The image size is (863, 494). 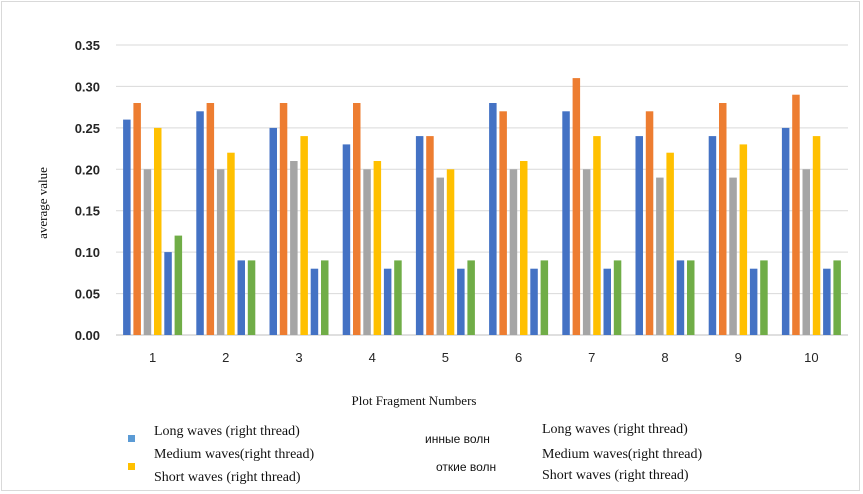 I want to click on y-tick-label: 0.25, so click(x=87, y=128).